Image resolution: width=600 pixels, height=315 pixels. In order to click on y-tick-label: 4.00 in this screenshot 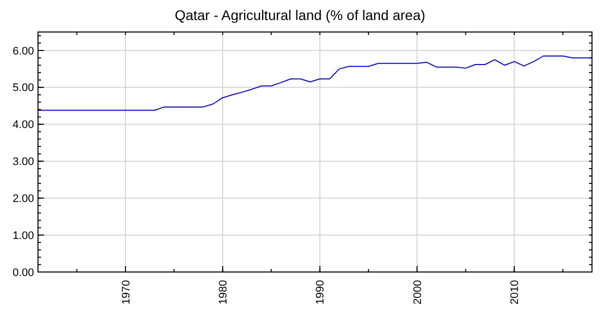, I will do `click(23, 125)`.